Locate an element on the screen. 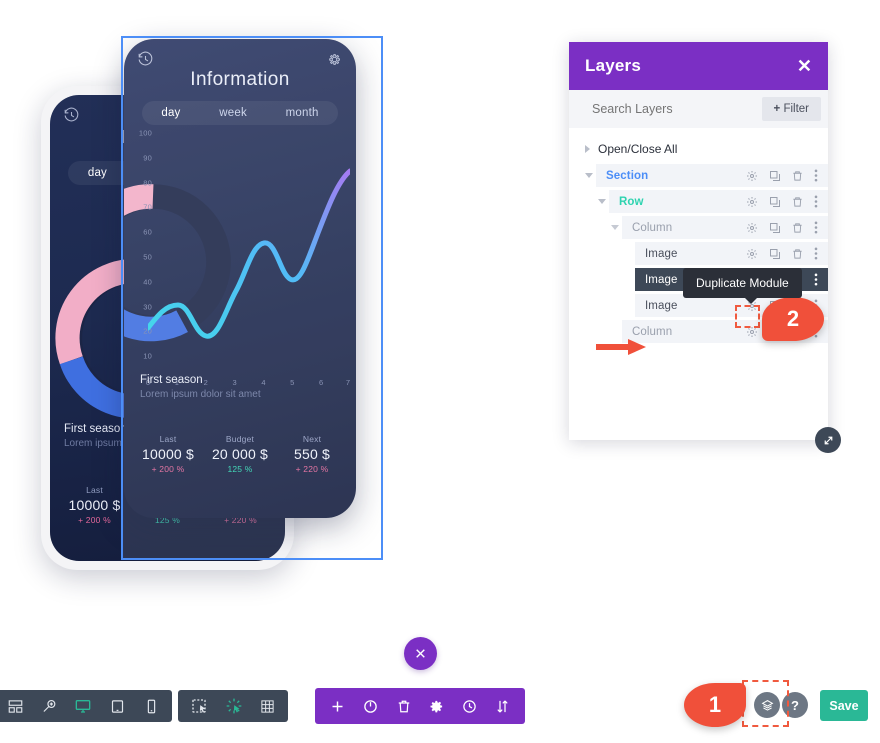  stat-value: 550 $ is located at coordinates (312, 454).